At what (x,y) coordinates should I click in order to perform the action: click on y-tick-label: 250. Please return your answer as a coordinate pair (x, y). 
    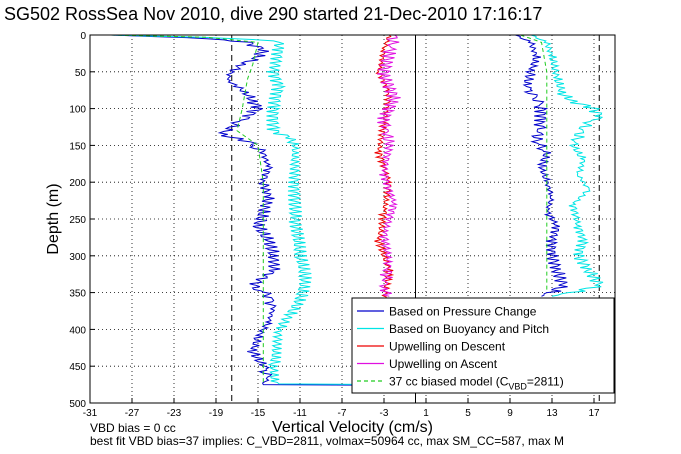
    Looking at the image, I should click on (77, 220).